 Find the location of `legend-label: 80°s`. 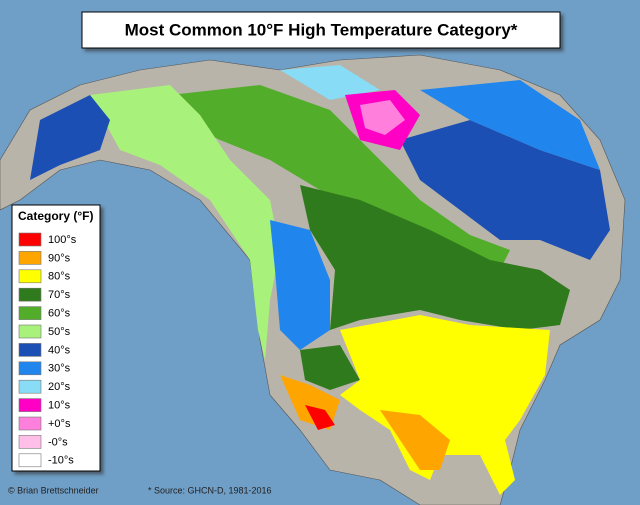

legend-label: 80°s is located at coordinates (59, 277).